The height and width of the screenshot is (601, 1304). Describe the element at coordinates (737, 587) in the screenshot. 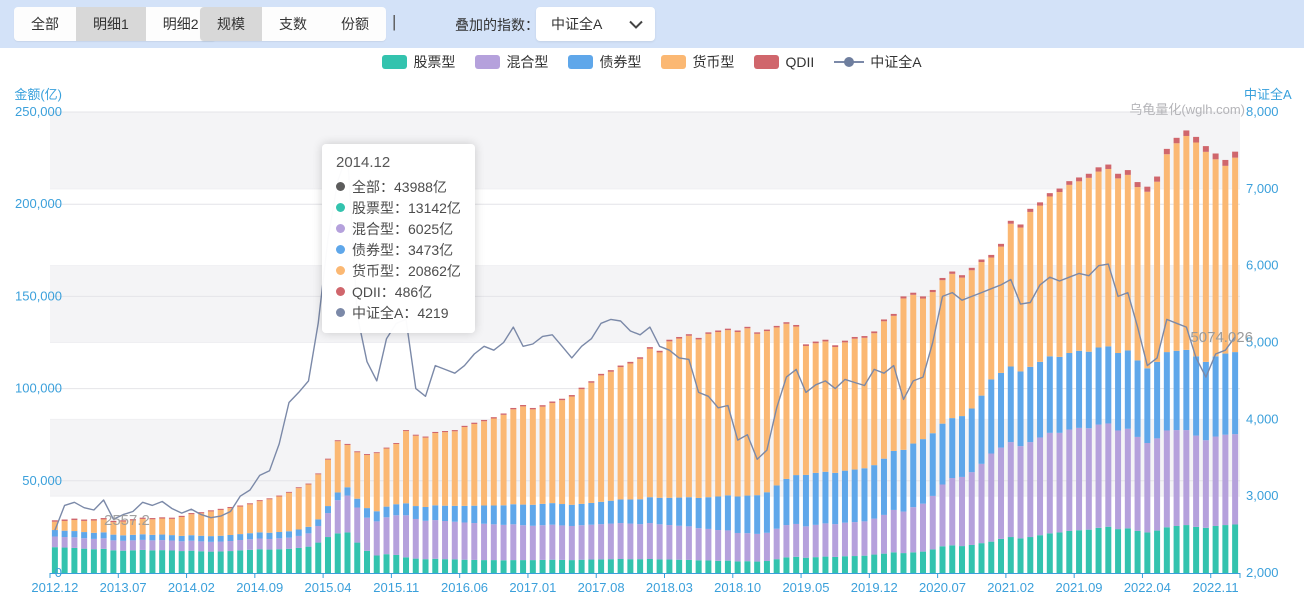

I see `svg-text: 2018.10` at that location.